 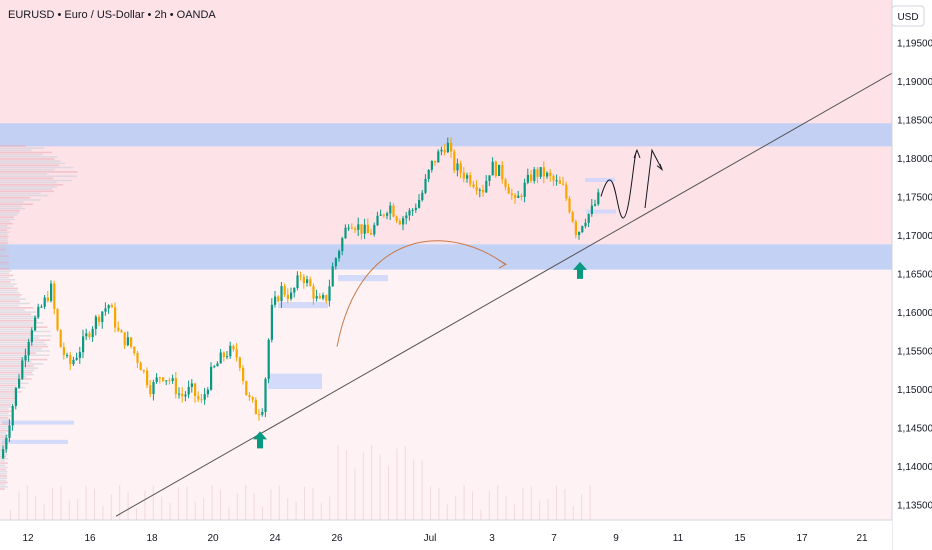 I want to click on zigzag-projection, so click(x=619, y=184).